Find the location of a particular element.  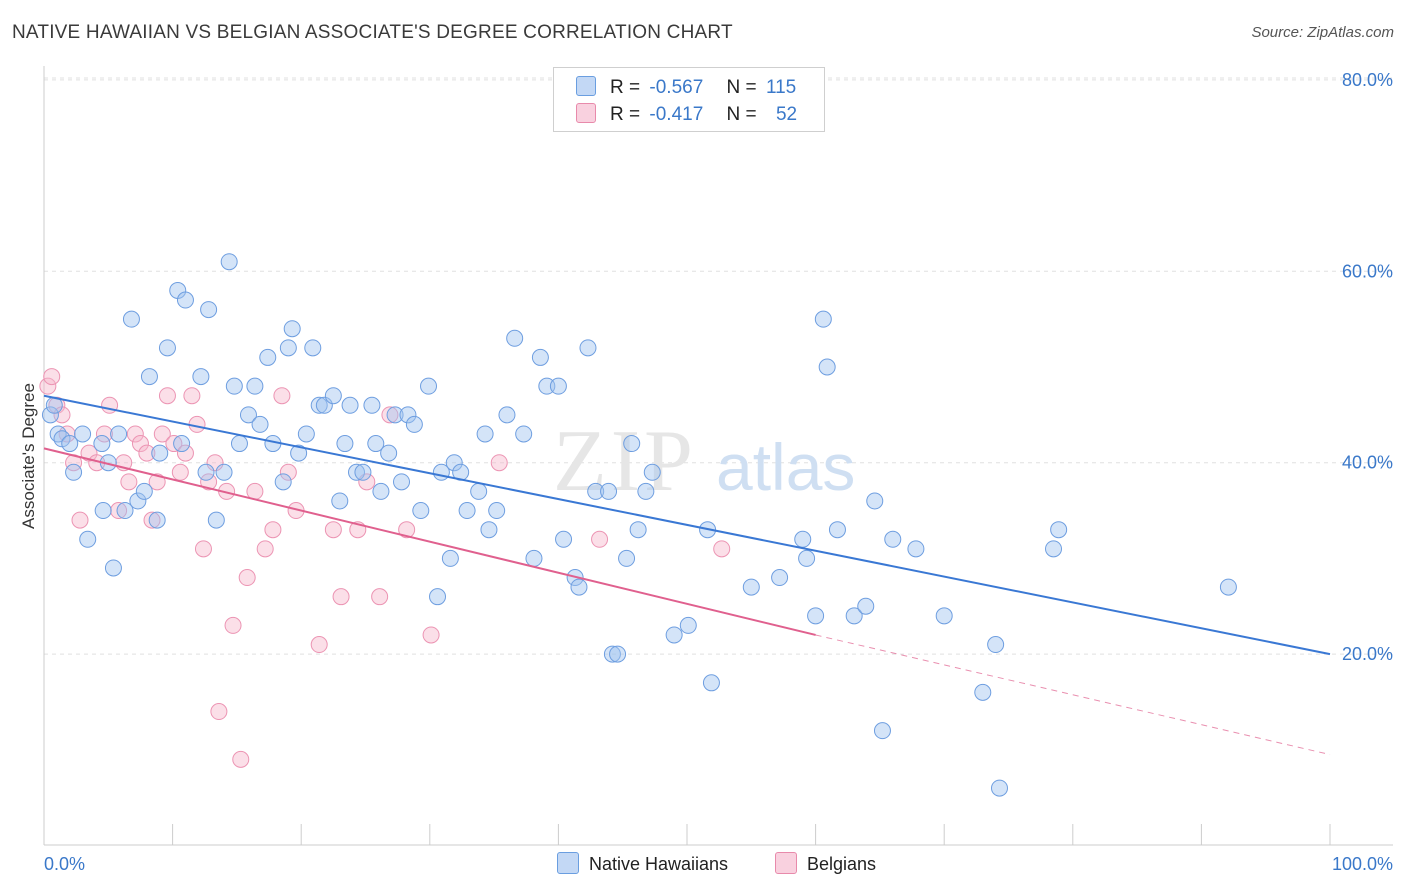

y-axis-label: Associate's Degree is located at coordinates (28, 456).